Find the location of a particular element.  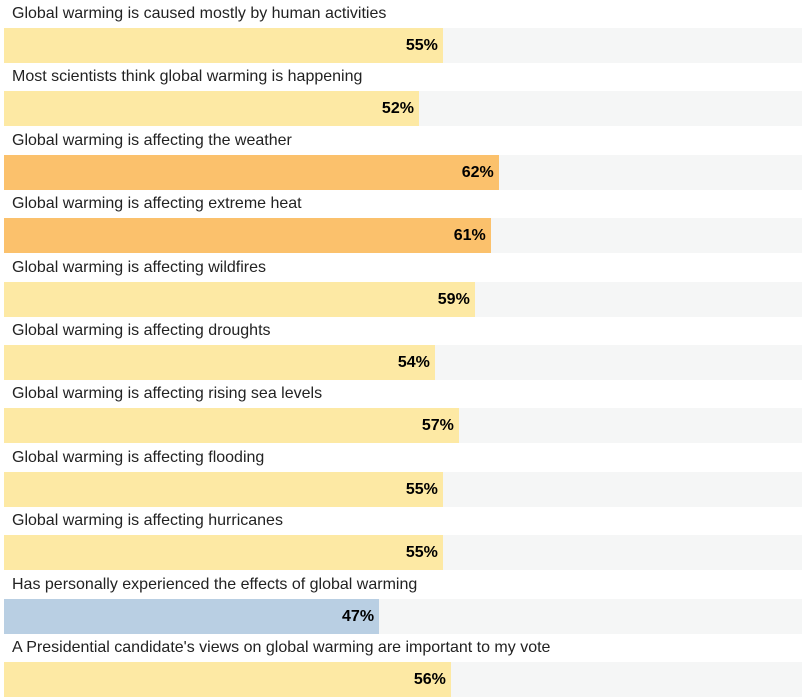

bar-track: 54% is located at coordinates (403, 362).